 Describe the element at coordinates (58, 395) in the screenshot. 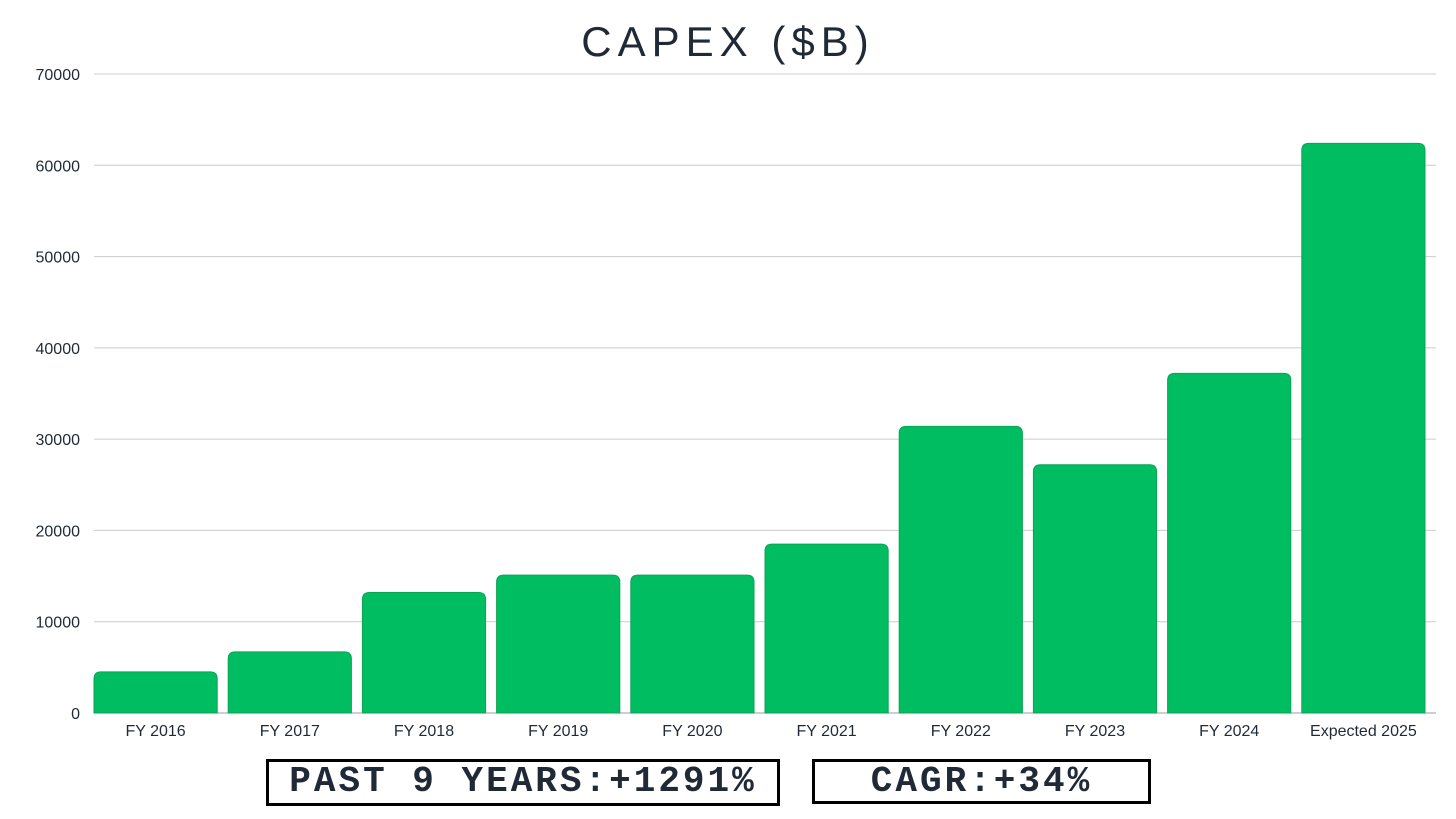

I see `y-axis-ticks: 0 10000 20000 30000 40000 50000 60000 70000` at that location.